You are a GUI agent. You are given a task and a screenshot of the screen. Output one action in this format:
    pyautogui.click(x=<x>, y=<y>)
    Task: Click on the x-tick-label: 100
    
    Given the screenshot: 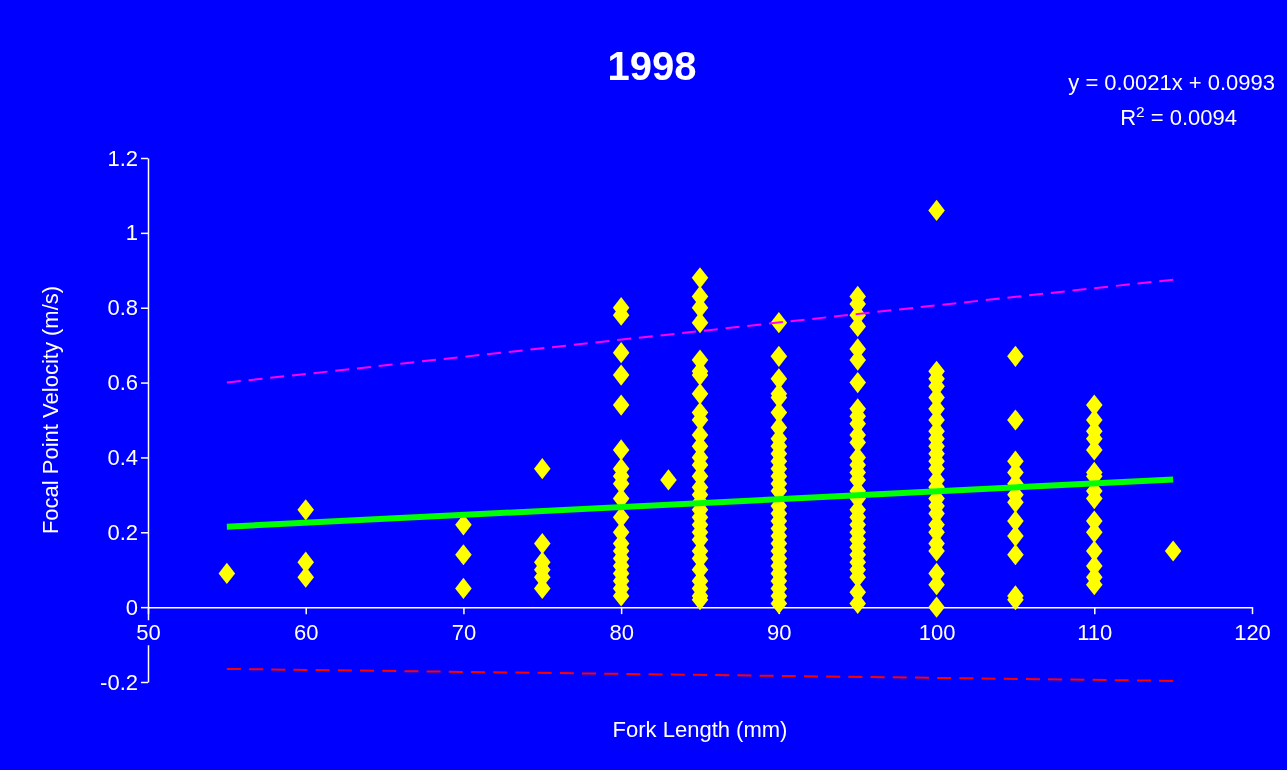 What is the action you would take?
    pyautogui.click(x=937, y=633)
    